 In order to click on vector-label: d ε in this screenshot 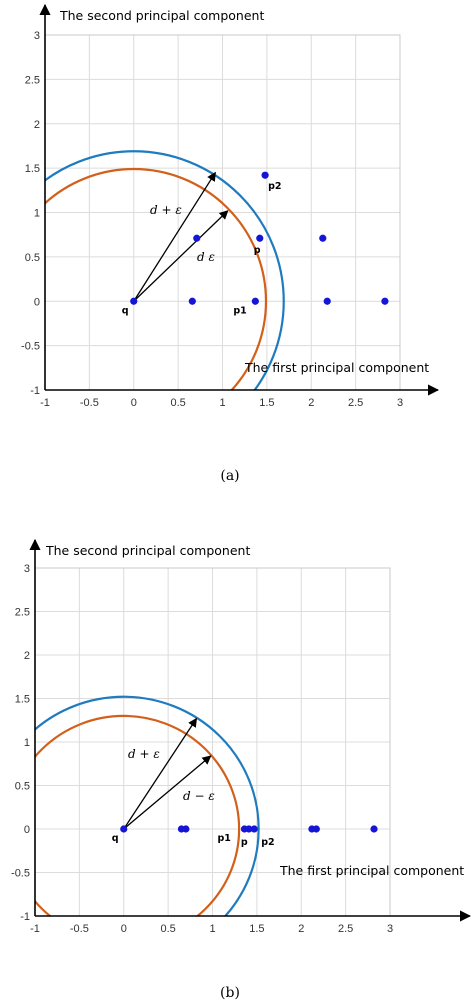, I will do `click(206, 257)`.